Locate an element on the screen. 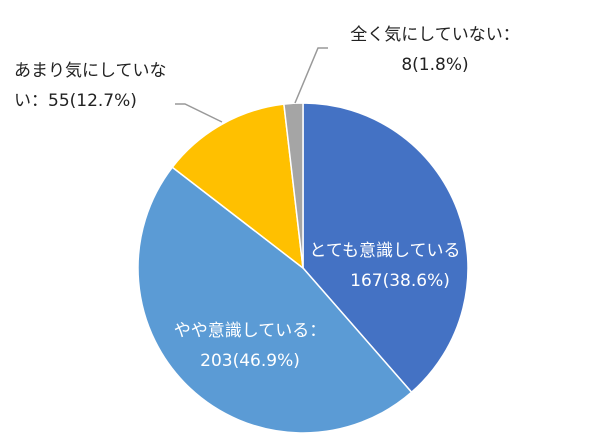 The height and width of the screenshot is (444, 590). slice-label: 全く気にしていない： 8(1.8%) is located at coordinates (435, 50).